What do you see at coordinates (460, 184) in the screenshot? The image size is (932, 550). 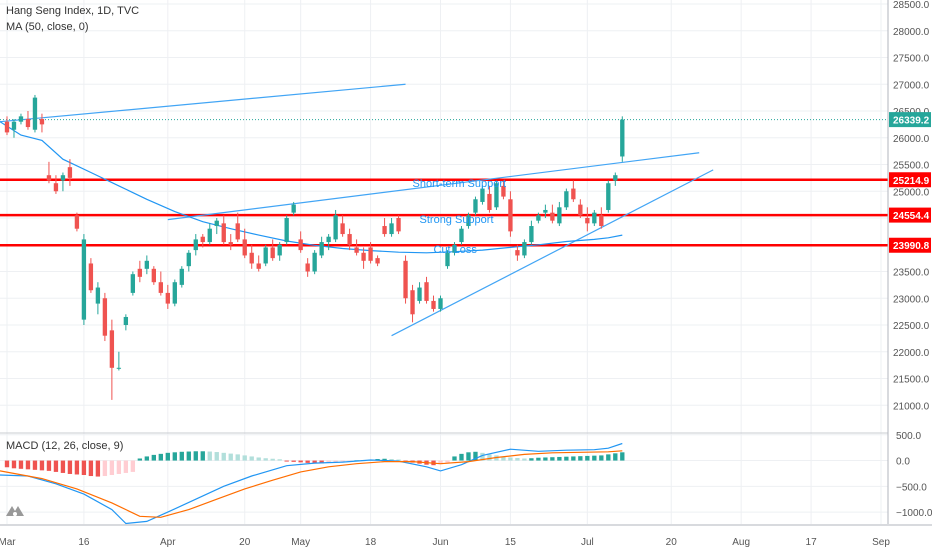 I see `annotation-text: Short-term Support` at bounding box center [460, 184].